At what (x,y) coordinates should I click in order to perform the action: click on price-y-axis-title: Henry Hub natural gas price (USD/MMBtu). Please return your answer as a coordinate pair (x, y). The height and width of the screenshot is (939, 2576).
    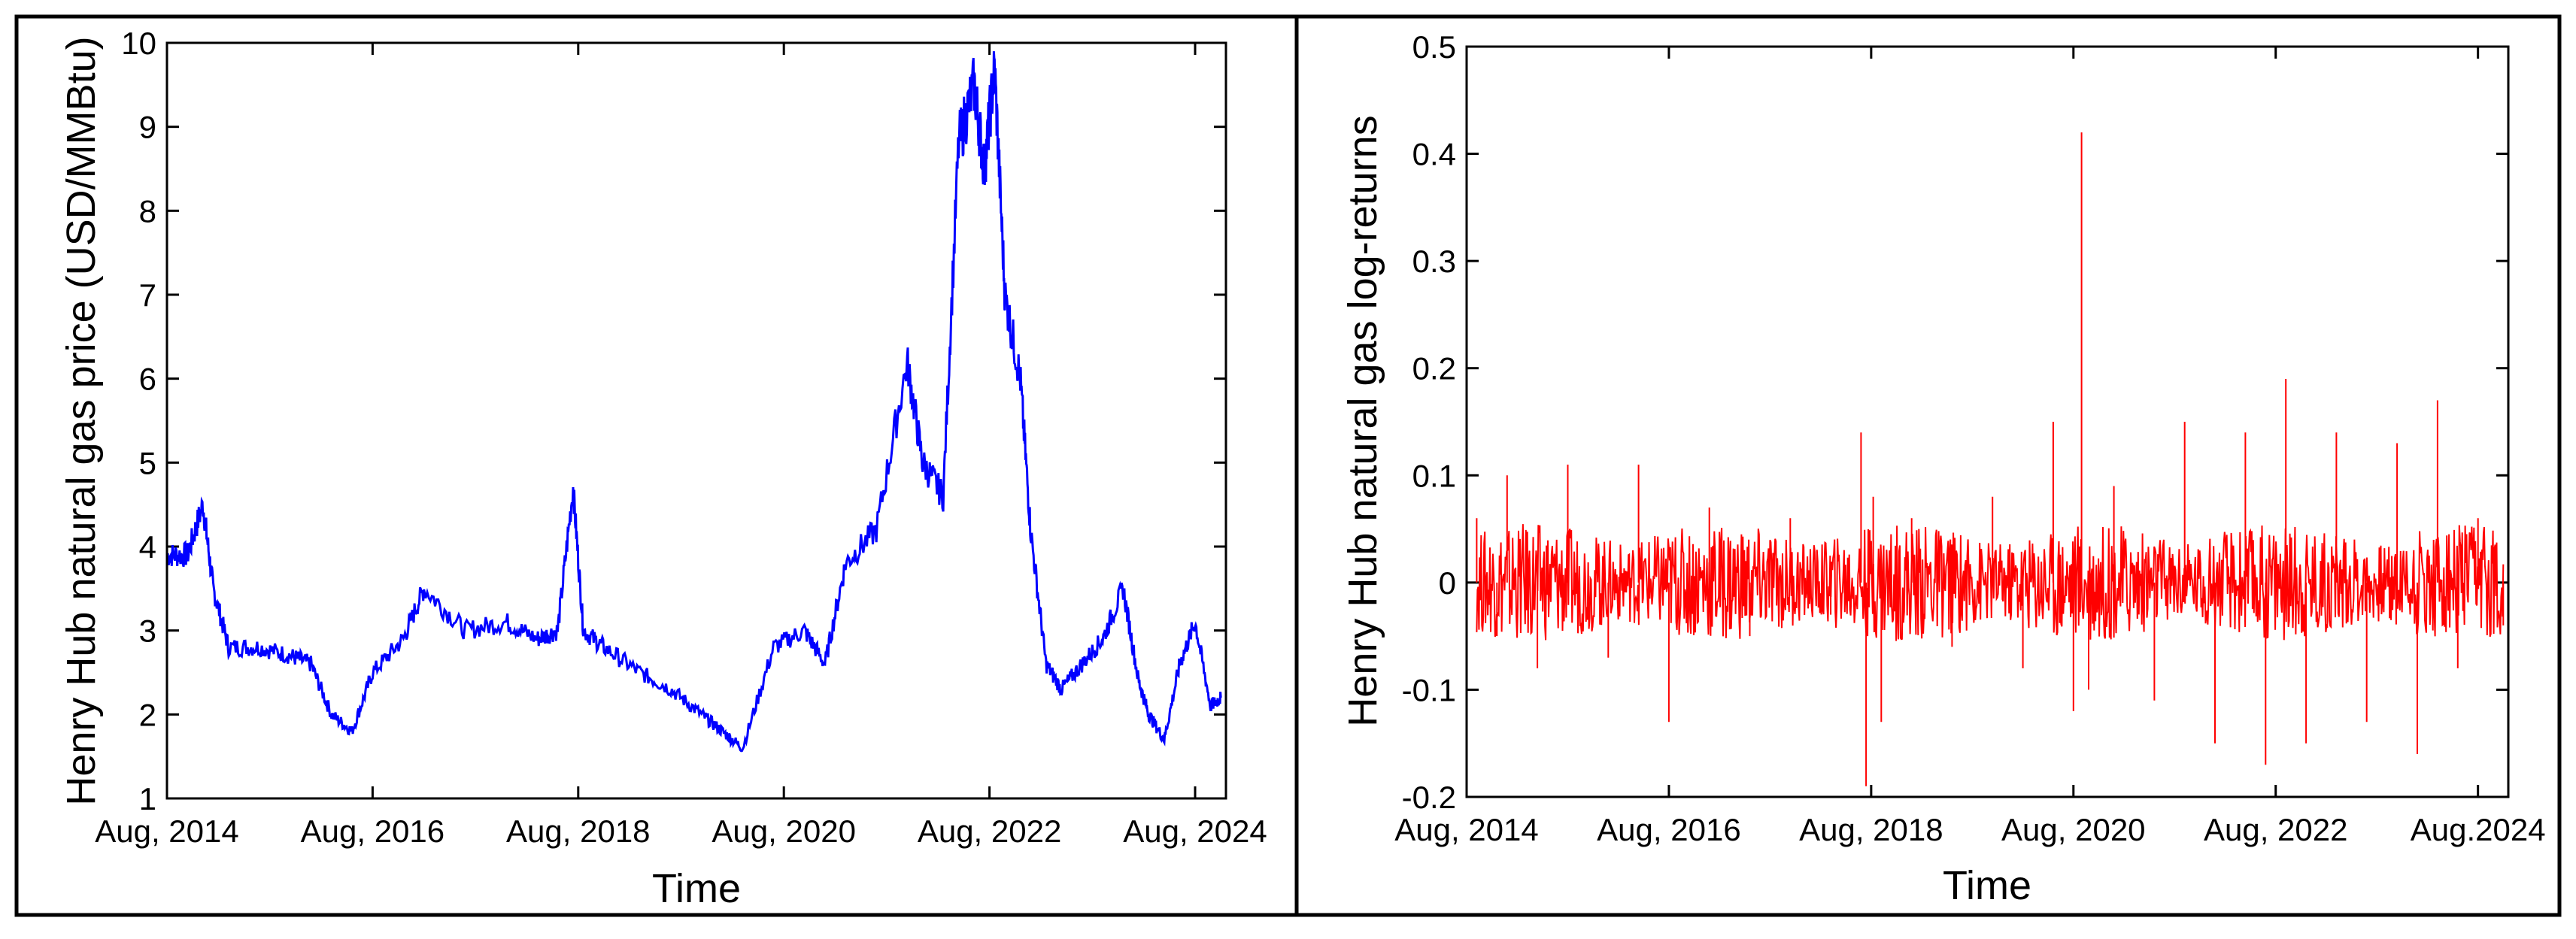
    Looking at the image, I should click on (81, 420).